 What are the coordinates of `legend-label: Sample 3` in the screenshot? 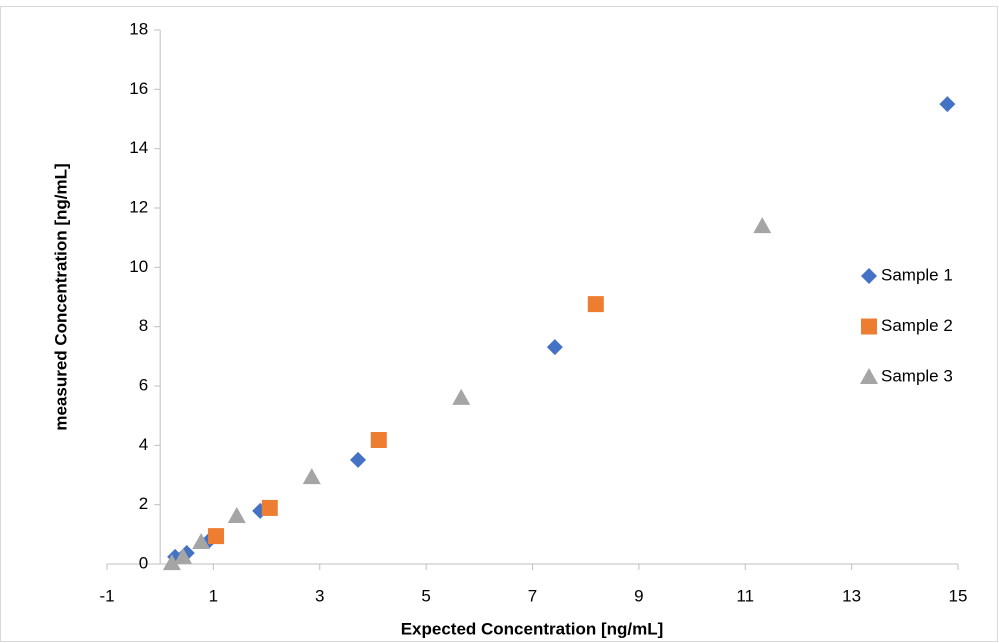 It's located at (917, 375).